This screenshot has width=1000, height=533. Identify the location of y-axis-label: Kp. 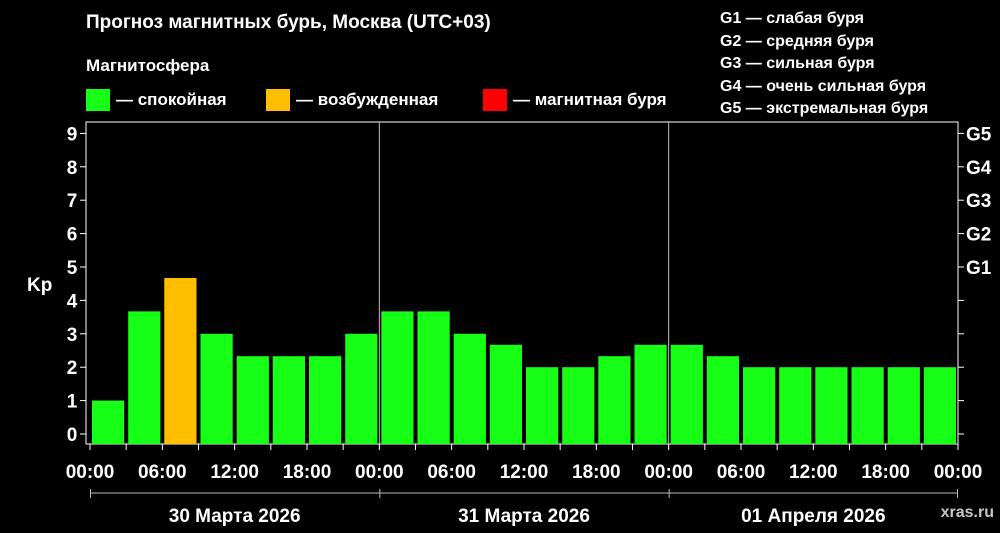
(39, 285).